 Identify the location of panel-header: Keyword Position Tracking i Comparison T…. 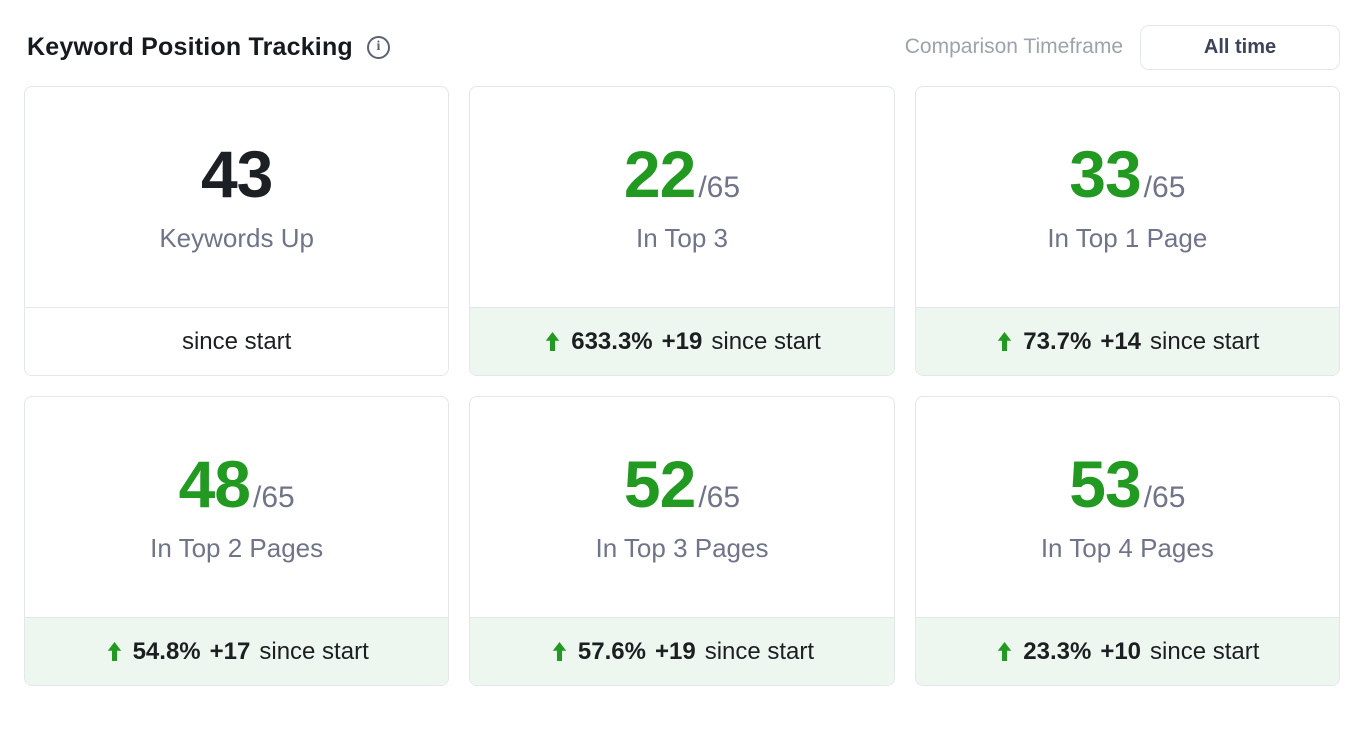
(680, 35).